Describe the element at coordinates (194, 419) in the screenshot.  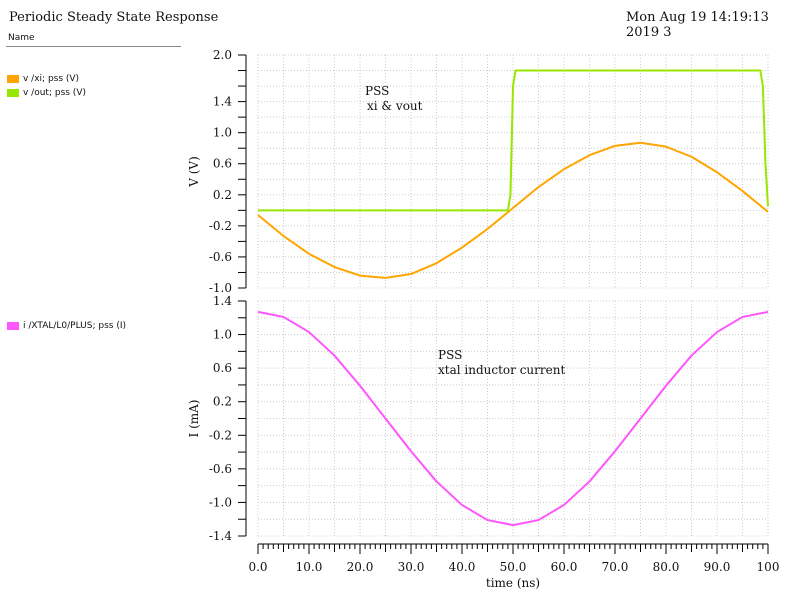
I see `y-axis-label: I (mA)` at that location.